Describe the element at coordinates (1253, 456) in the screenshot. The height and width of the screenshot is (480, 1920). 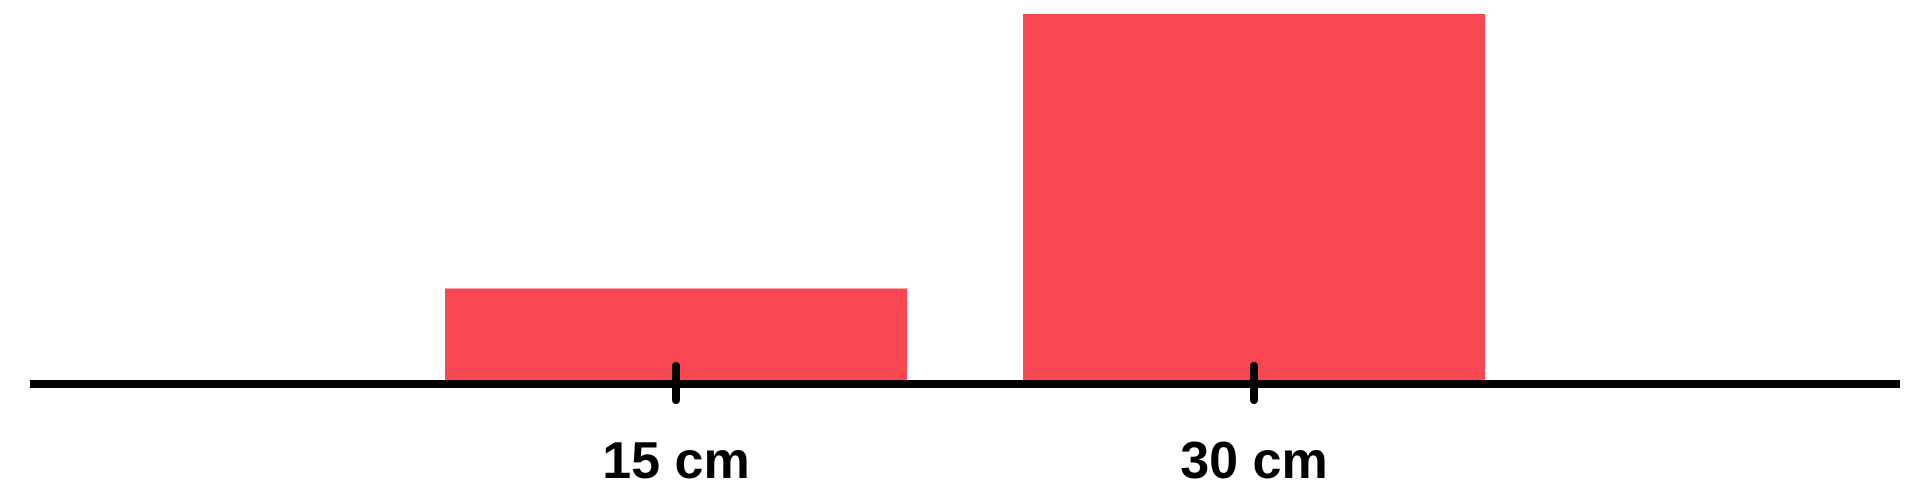
I see `x-tick-label-2: 30 cm` at that location.